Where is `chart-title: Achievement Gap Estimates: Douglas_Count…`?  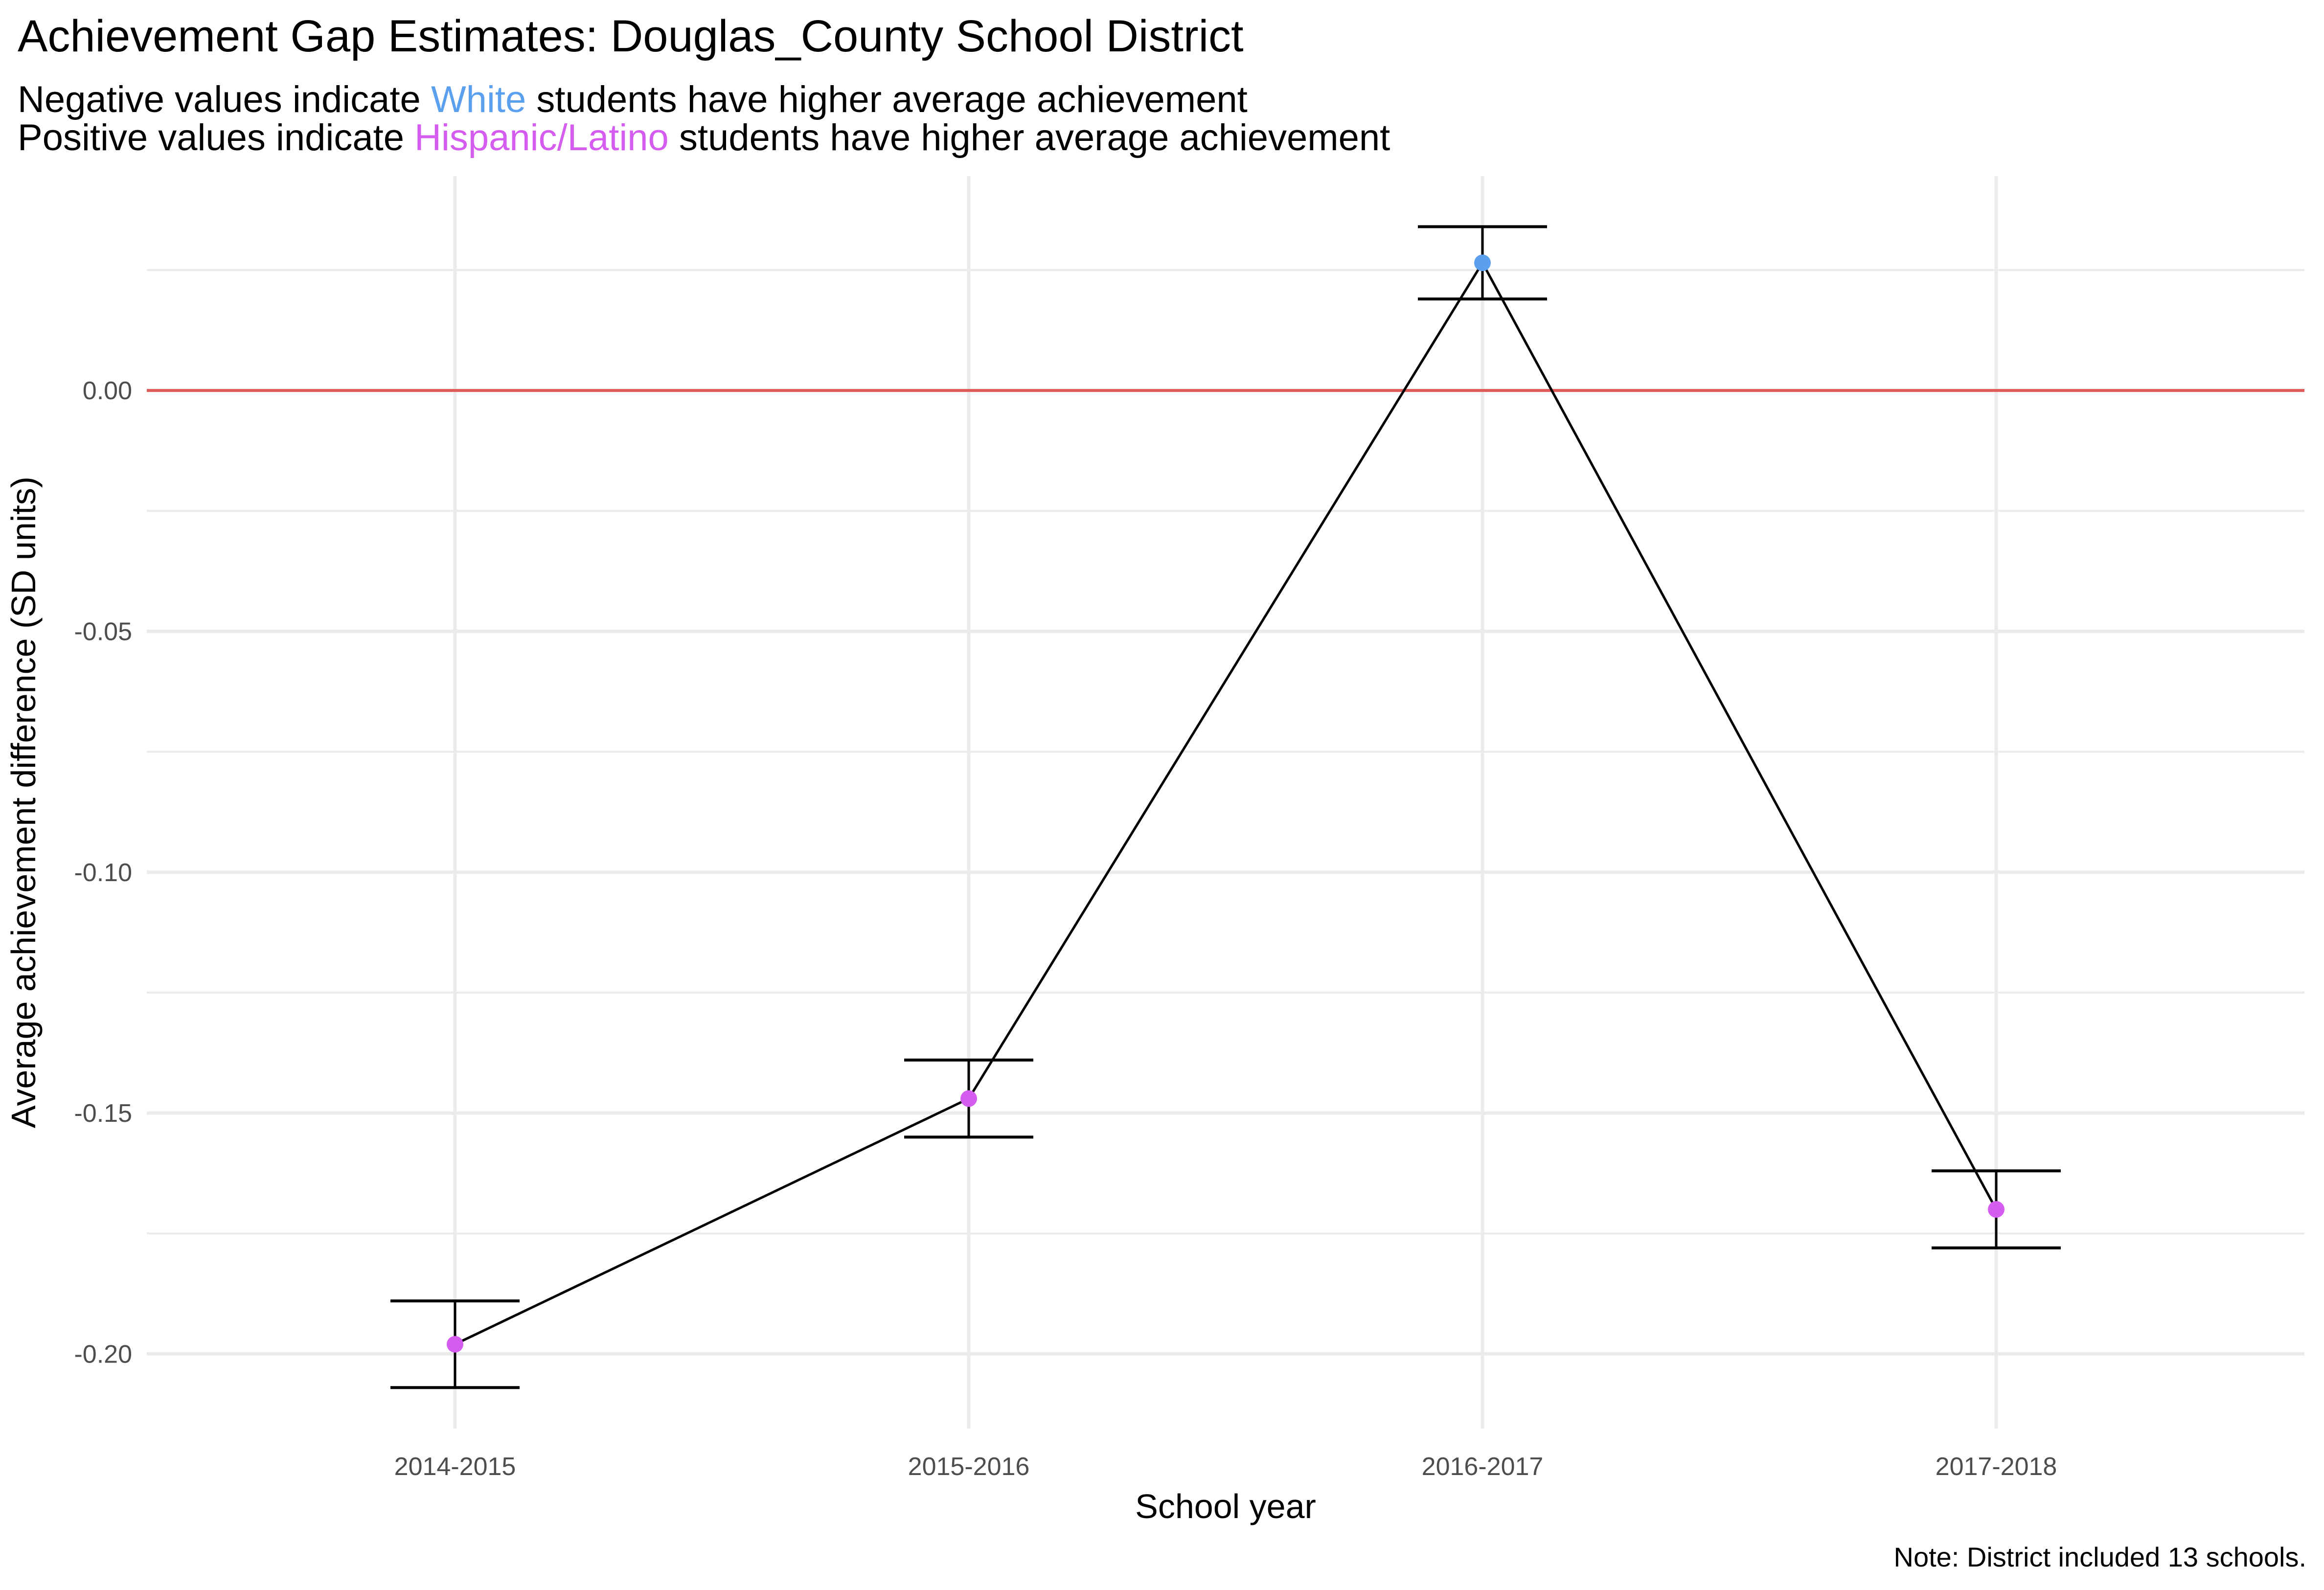
chart-title: Achievement Gap Estimates: Douglas_Count… is located at coordinates (631, 36).